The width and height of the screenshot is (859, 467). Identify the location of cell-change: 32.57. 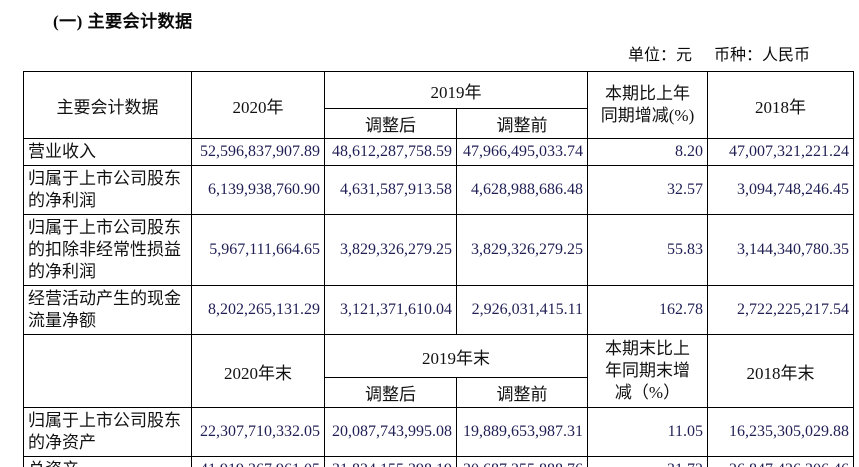
(647, 190).